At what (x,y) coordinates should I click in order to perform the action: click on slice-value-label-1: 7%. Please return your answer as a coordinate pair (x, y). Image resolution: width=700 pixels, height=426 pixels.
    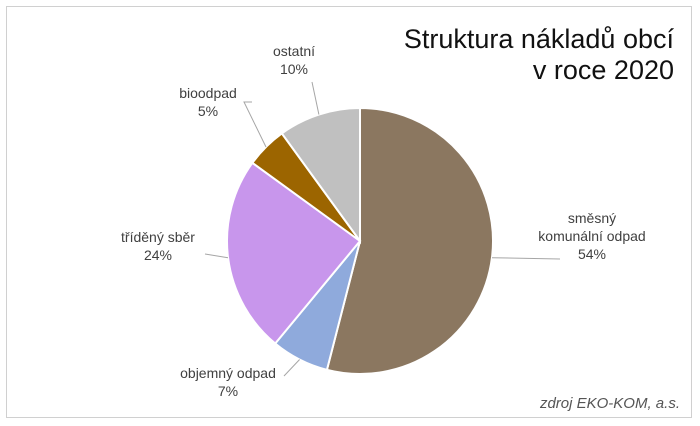
    Looking at the image, I should click on (228, 391).